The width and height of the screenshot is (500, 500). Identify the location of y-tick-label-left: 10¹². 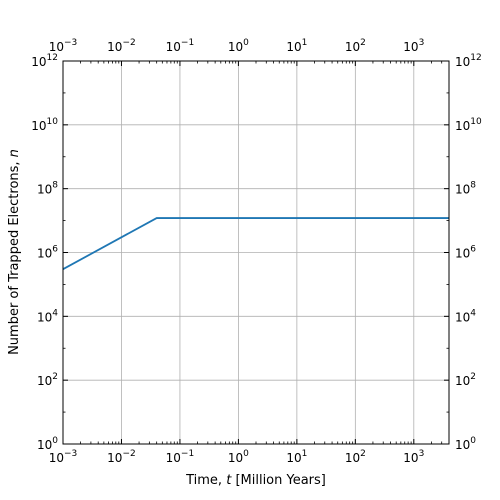
(44, 61).